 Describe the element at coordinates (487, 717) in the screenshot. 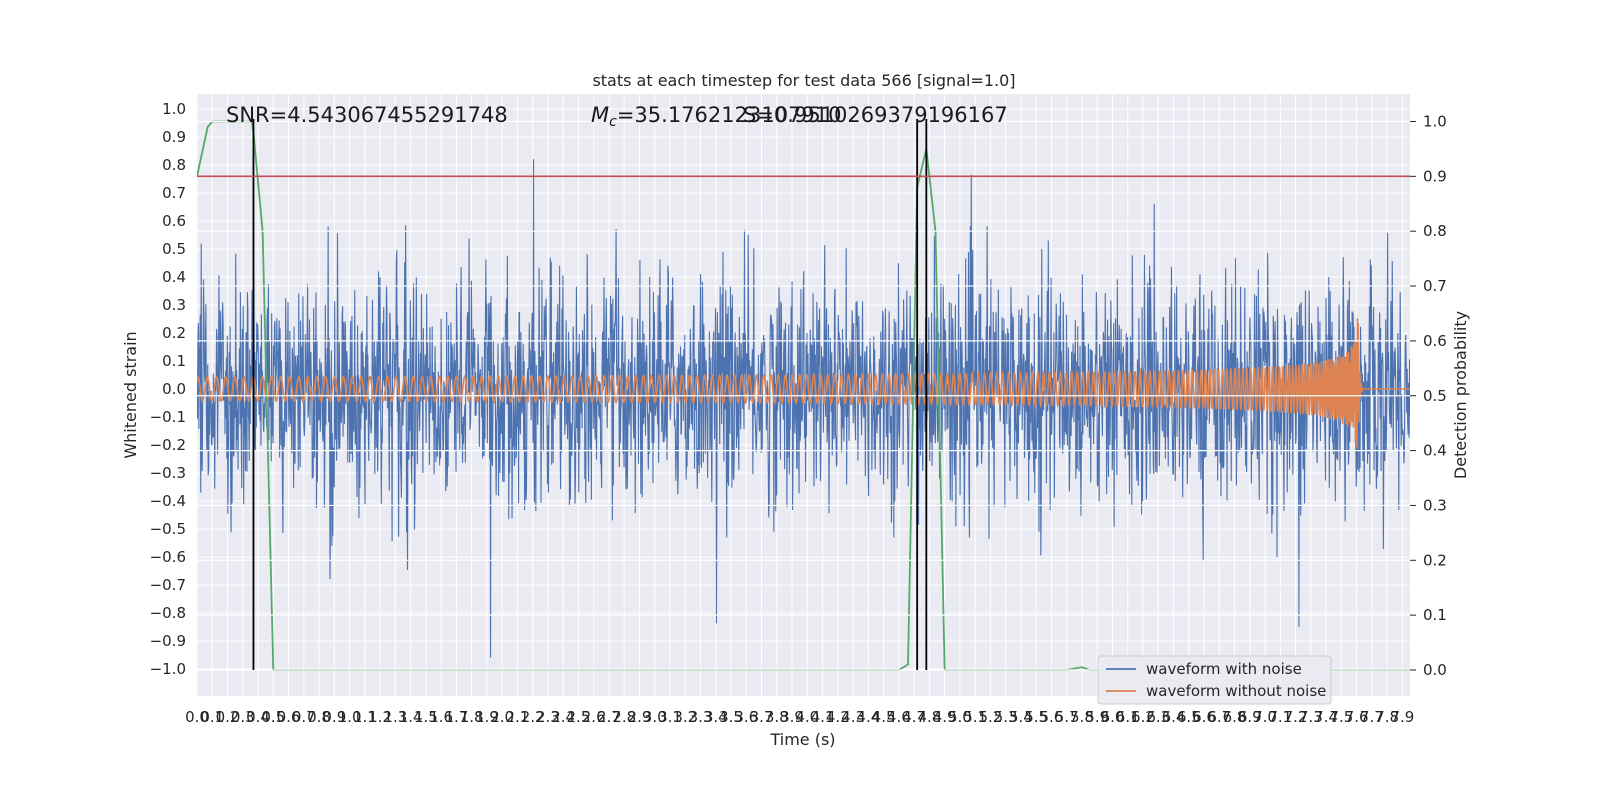

I see `x-tick-label: 1.9` at that location.